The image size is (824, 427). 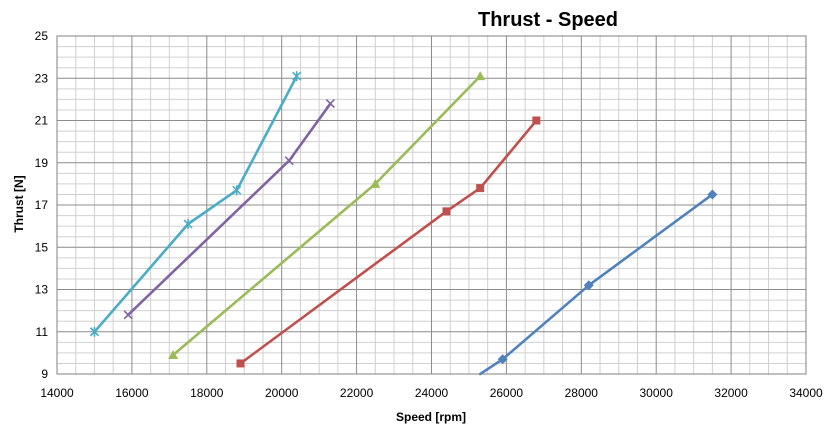 What do you see at coordinates (42, 121) in the screenshot?
I see `y-tick-label: 21` at bounding box center [42, 121].